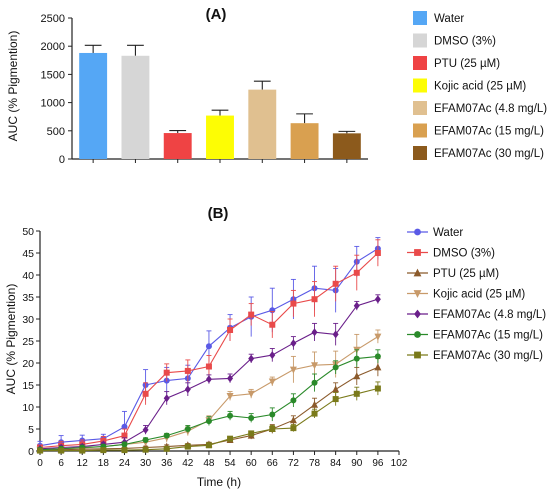 The image size is (550, 491). Describe the element at coordinates (28, 364) in the screenshot. I see `line-chart-y-tick-label: 20` at that location.